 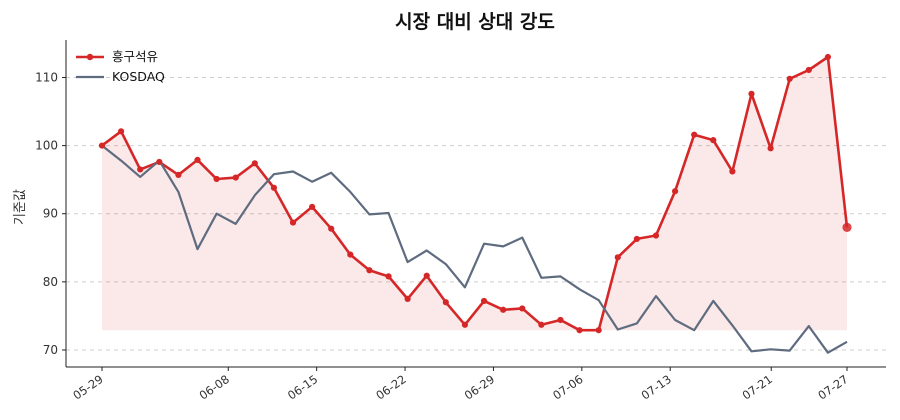 I want to click on y-tick-label: 70, so click(x=50, y=350).